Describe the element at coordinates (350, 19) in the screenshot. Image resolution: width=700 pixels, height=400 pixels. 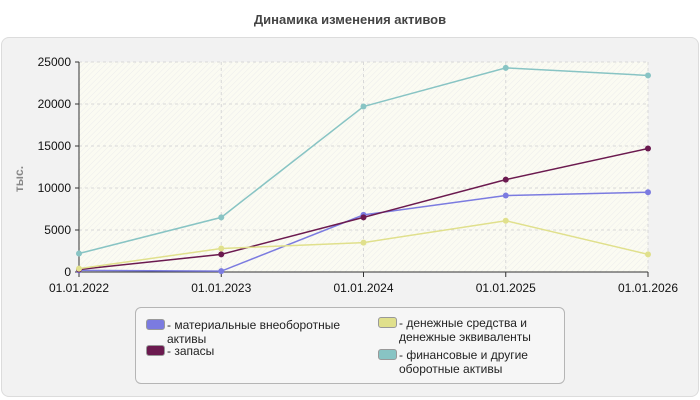
I see `chart-title: Динамика изменения активов` at that location.